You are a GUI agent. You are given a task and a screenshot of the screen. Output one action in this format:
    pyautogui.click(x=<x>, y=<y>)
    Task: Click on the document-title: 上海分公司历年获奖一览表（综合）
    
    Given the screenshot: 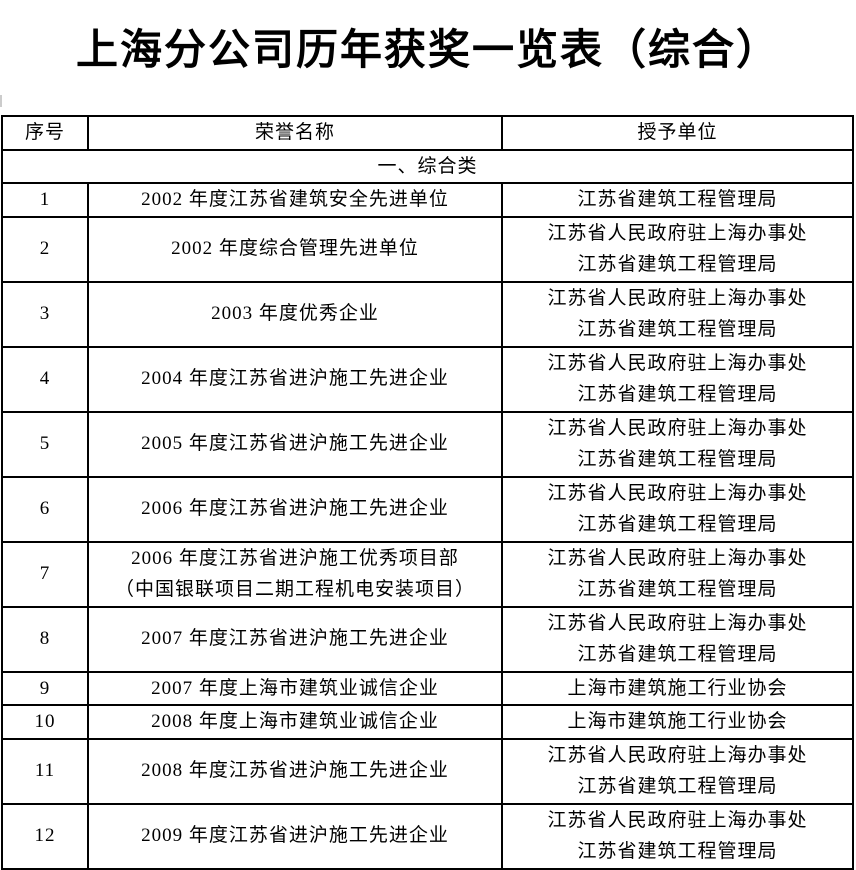 What is the action you would take?
    pyautogui.click(x=427, y=51)
    